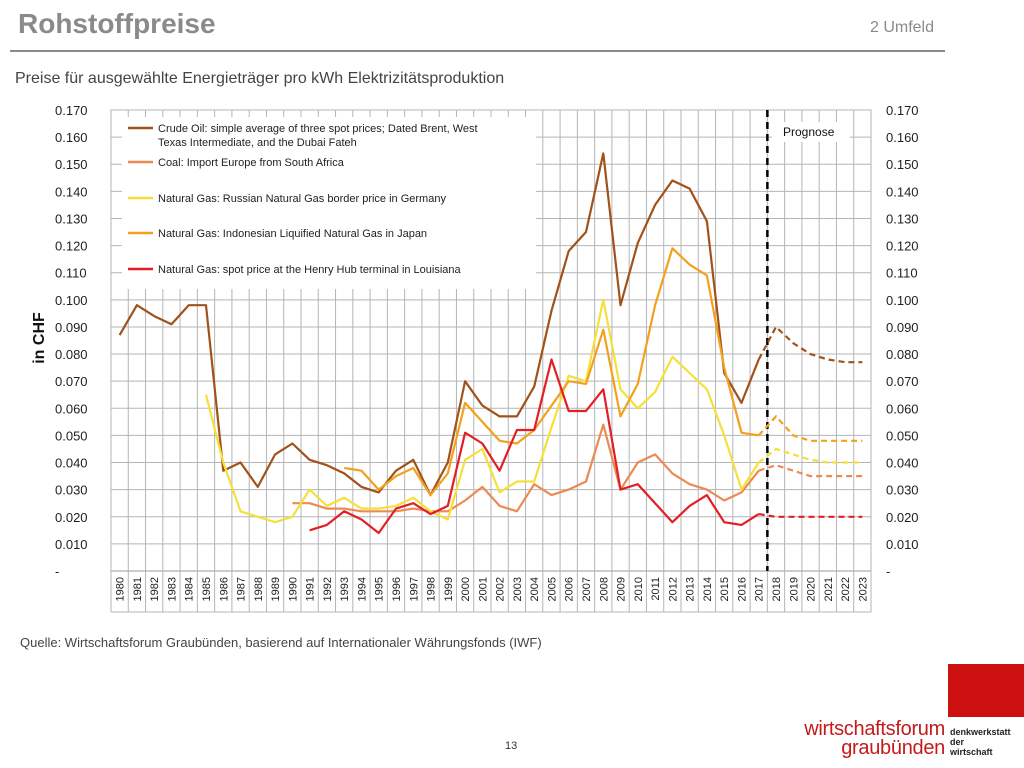 Image resolution: width=1024 pixels, height=768 pixels. I want to click on x-tick-label: 2021, so click(829, 589).